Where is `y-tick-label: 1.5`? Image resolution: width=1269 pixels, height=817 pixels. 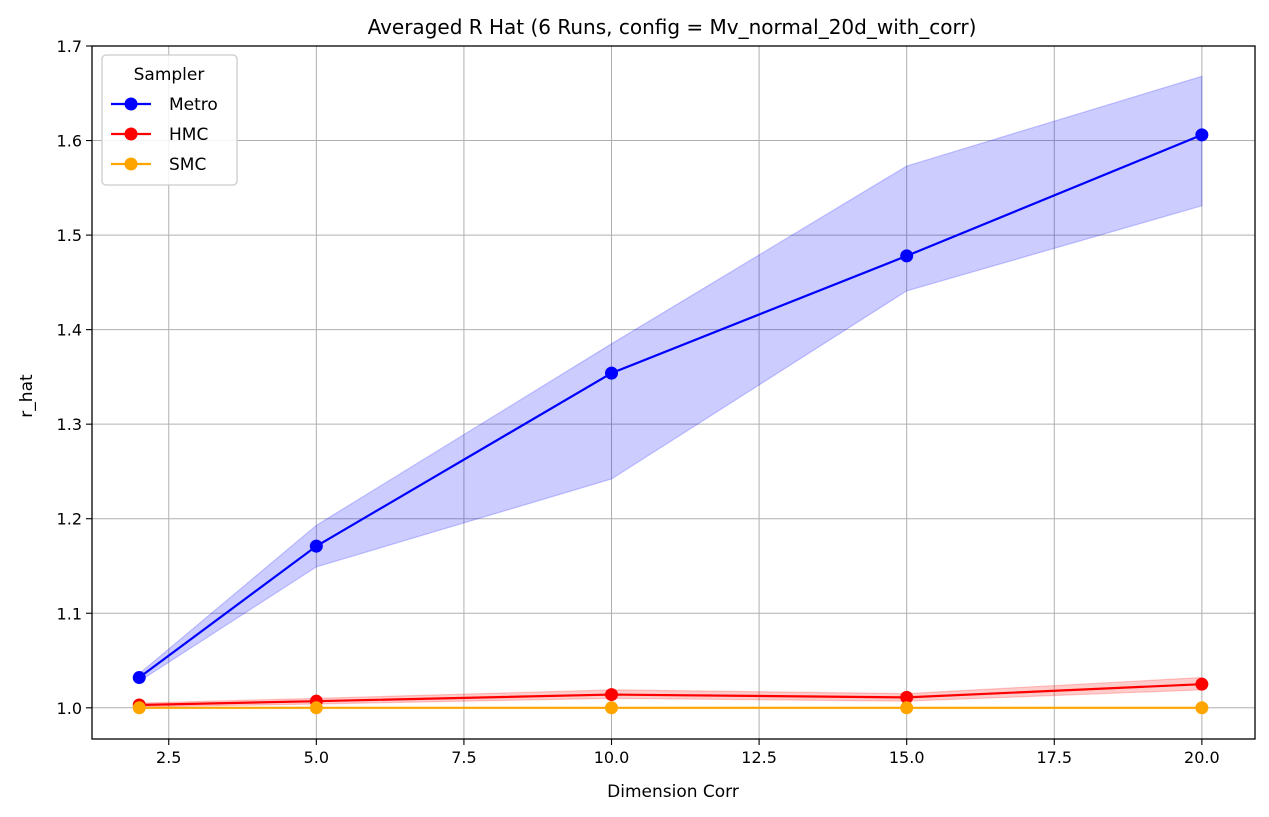 y-tick-label: 1.5 is located at coordinates (69, 235).